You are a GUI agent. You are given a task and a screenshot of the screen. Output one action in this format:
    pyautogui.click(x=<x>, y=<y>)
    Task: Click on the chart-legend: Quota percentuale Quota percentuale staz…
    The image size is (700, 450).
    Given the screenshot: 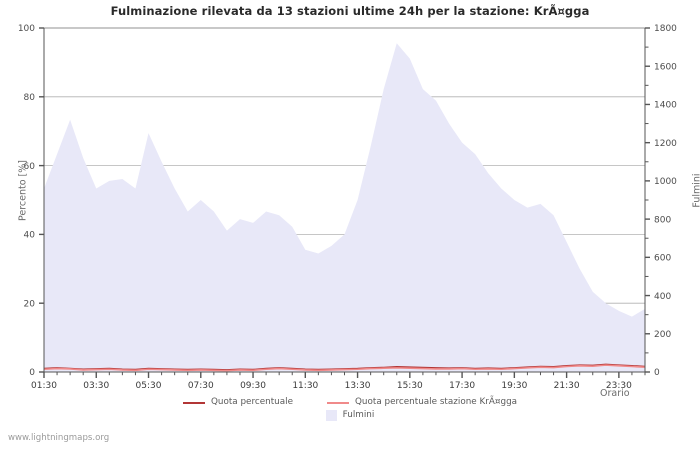 What is the action you would take?
    pyautogui.click(x=350, y=409)
    